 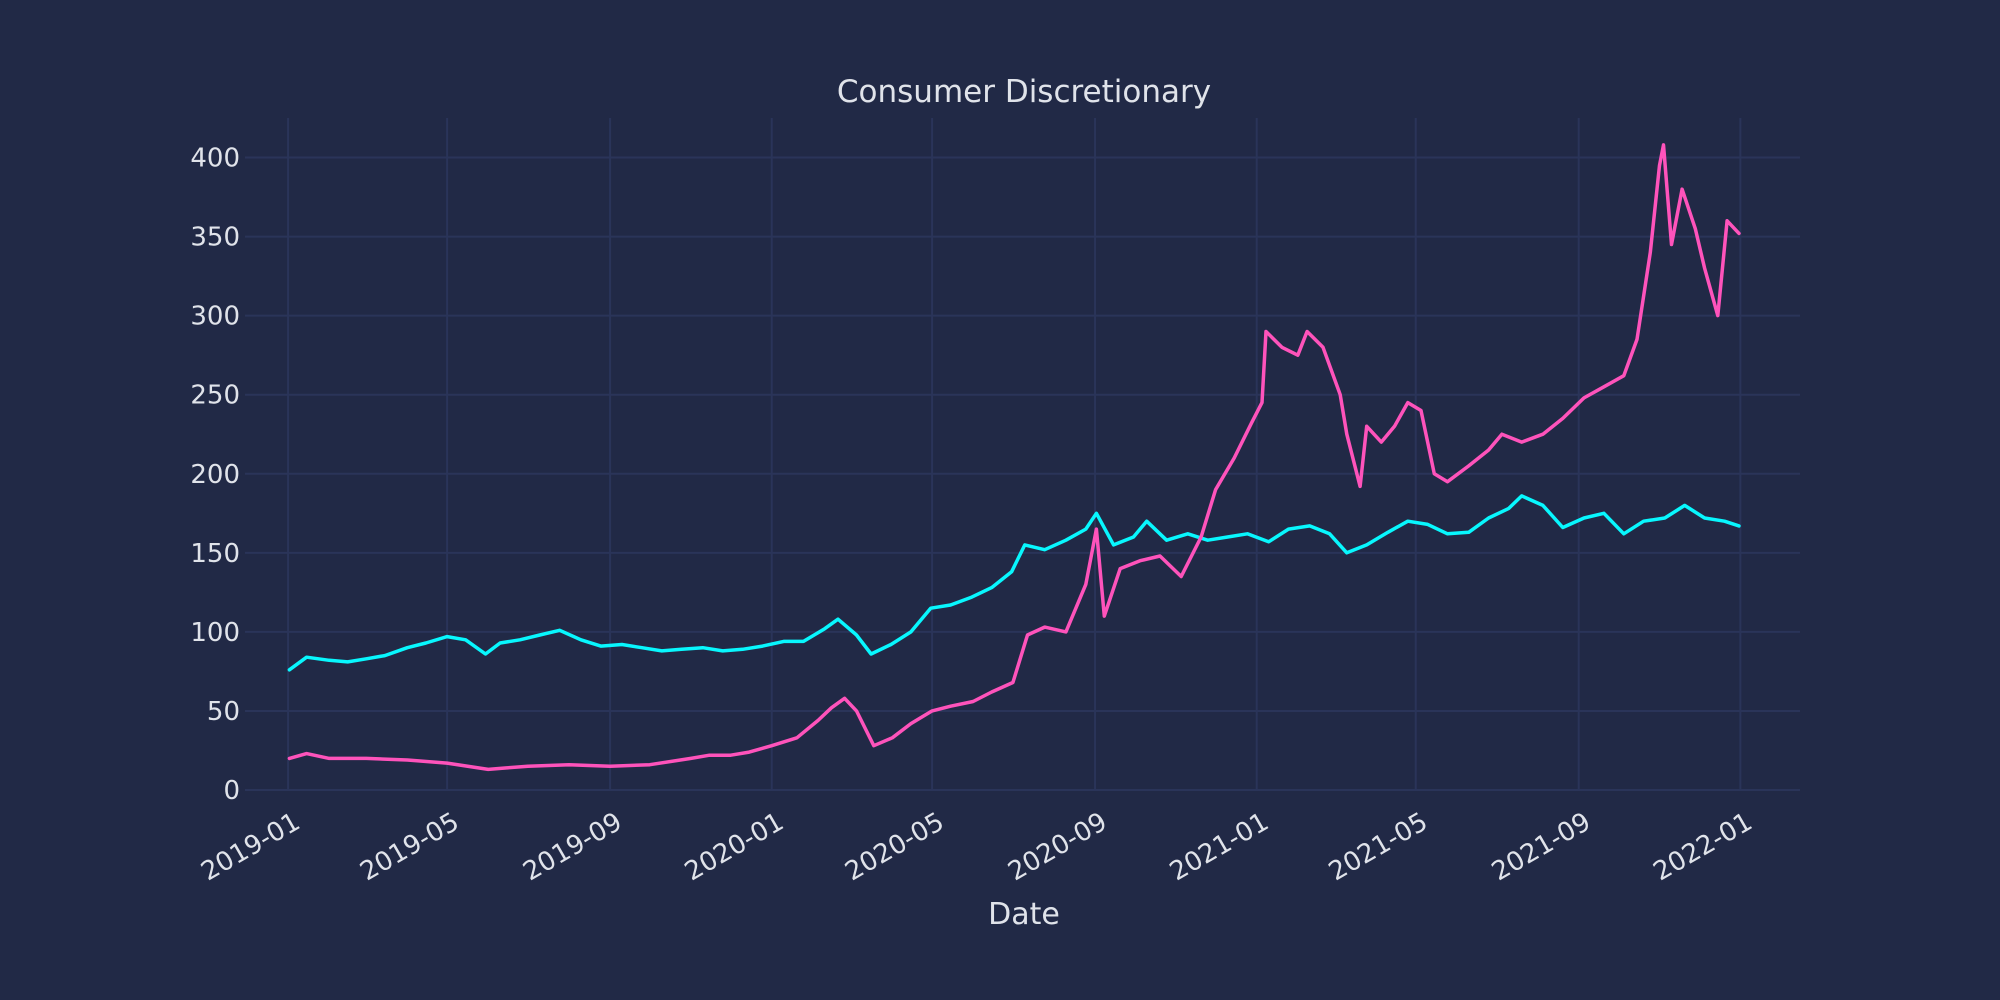 I want to click on y-tick-label: 150, so click(x=215, y=554).